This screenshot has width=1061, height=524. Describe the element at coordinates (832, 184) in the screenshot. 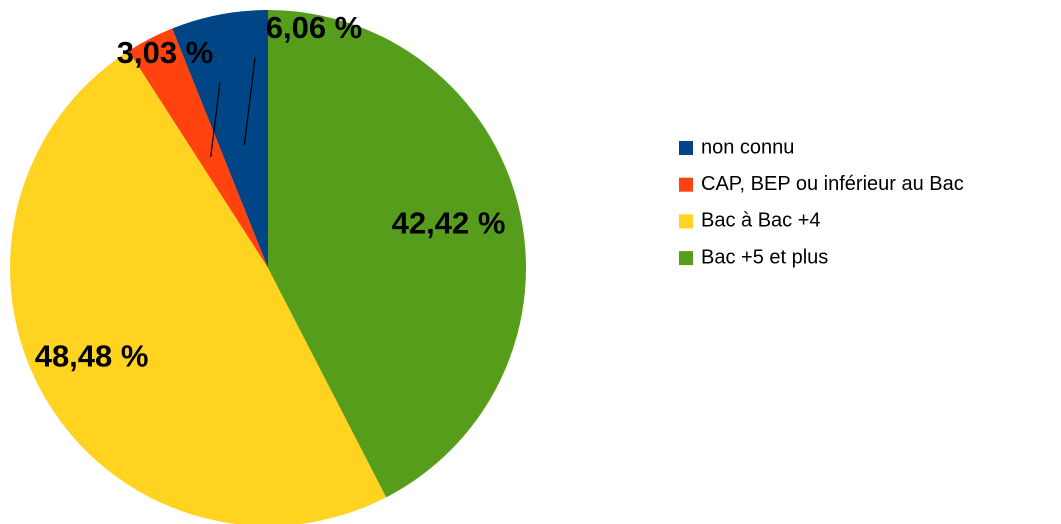

I see `legend-label: CAP, BEP ou inférieur au Bac` at that location.